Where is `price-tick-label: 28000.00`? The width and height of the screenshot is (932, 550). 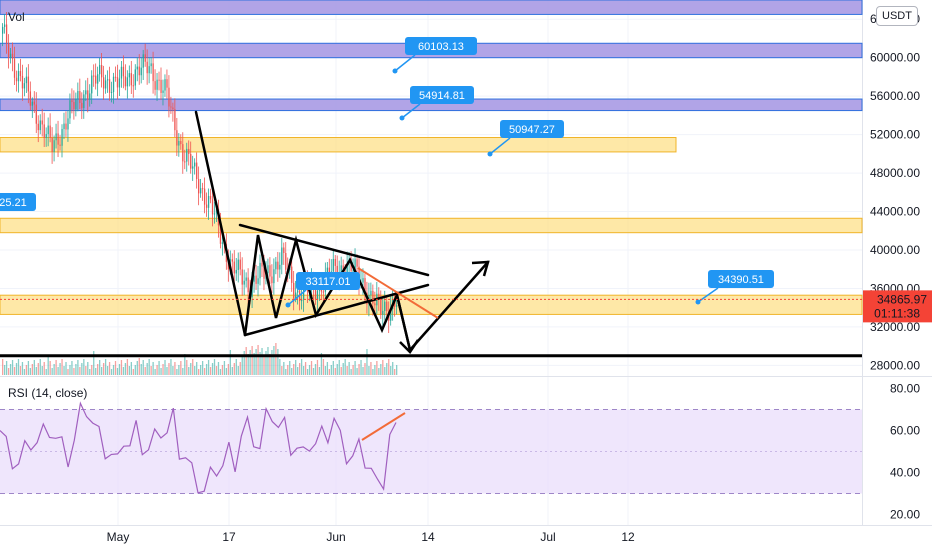
price-tick-label: 28000.00 is located at coordinates (895, 365).